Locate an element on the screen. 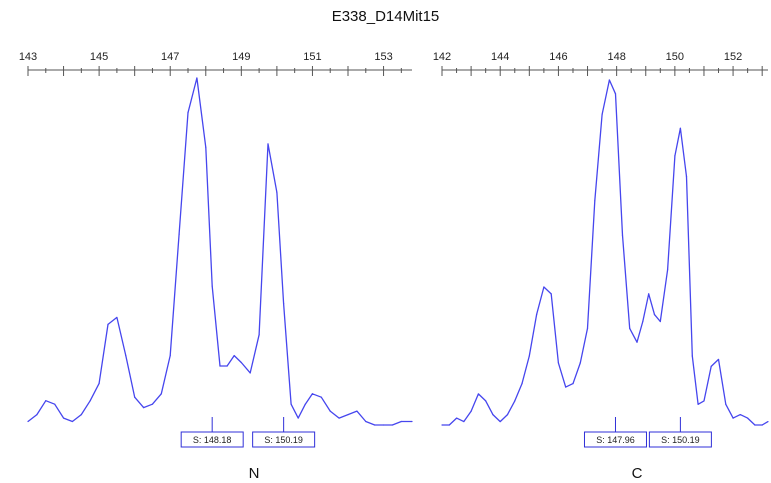 This screenshot has height=483, width=771. tick-label: 148 is located at coordinates (616, 57).